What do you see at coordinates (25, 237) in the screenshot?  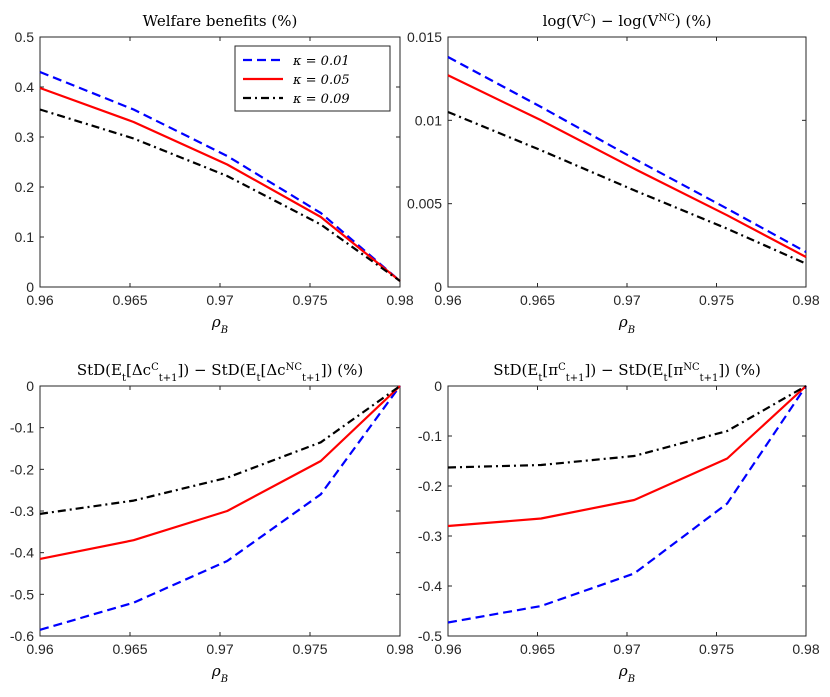 I see `y-tick-label: 0.1` at bounding box center [25, 237].